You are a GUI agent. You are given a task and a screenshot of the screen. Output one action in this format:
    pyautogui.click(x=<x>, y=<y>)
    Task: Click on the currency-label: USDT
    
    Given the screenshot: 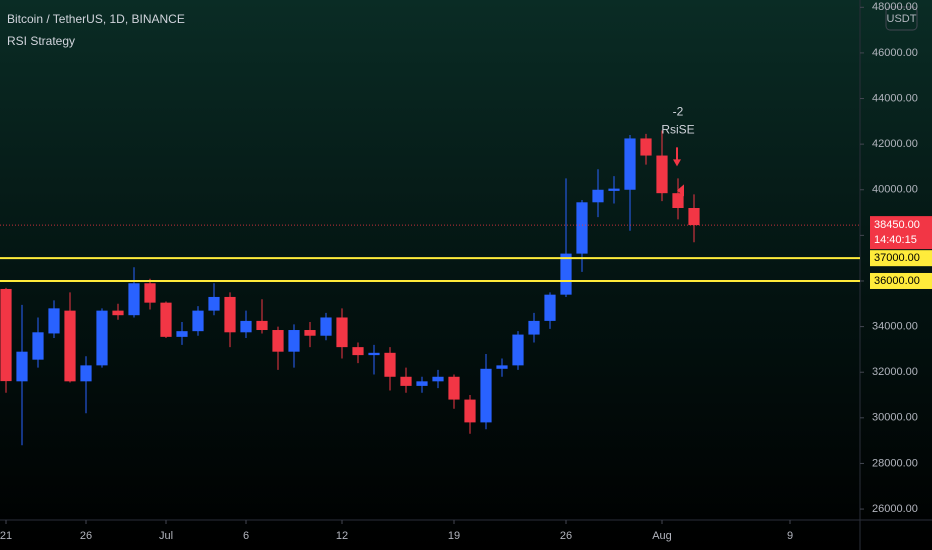 What is the action you would take?
    pyautogui.click(x=902, y=19)
    